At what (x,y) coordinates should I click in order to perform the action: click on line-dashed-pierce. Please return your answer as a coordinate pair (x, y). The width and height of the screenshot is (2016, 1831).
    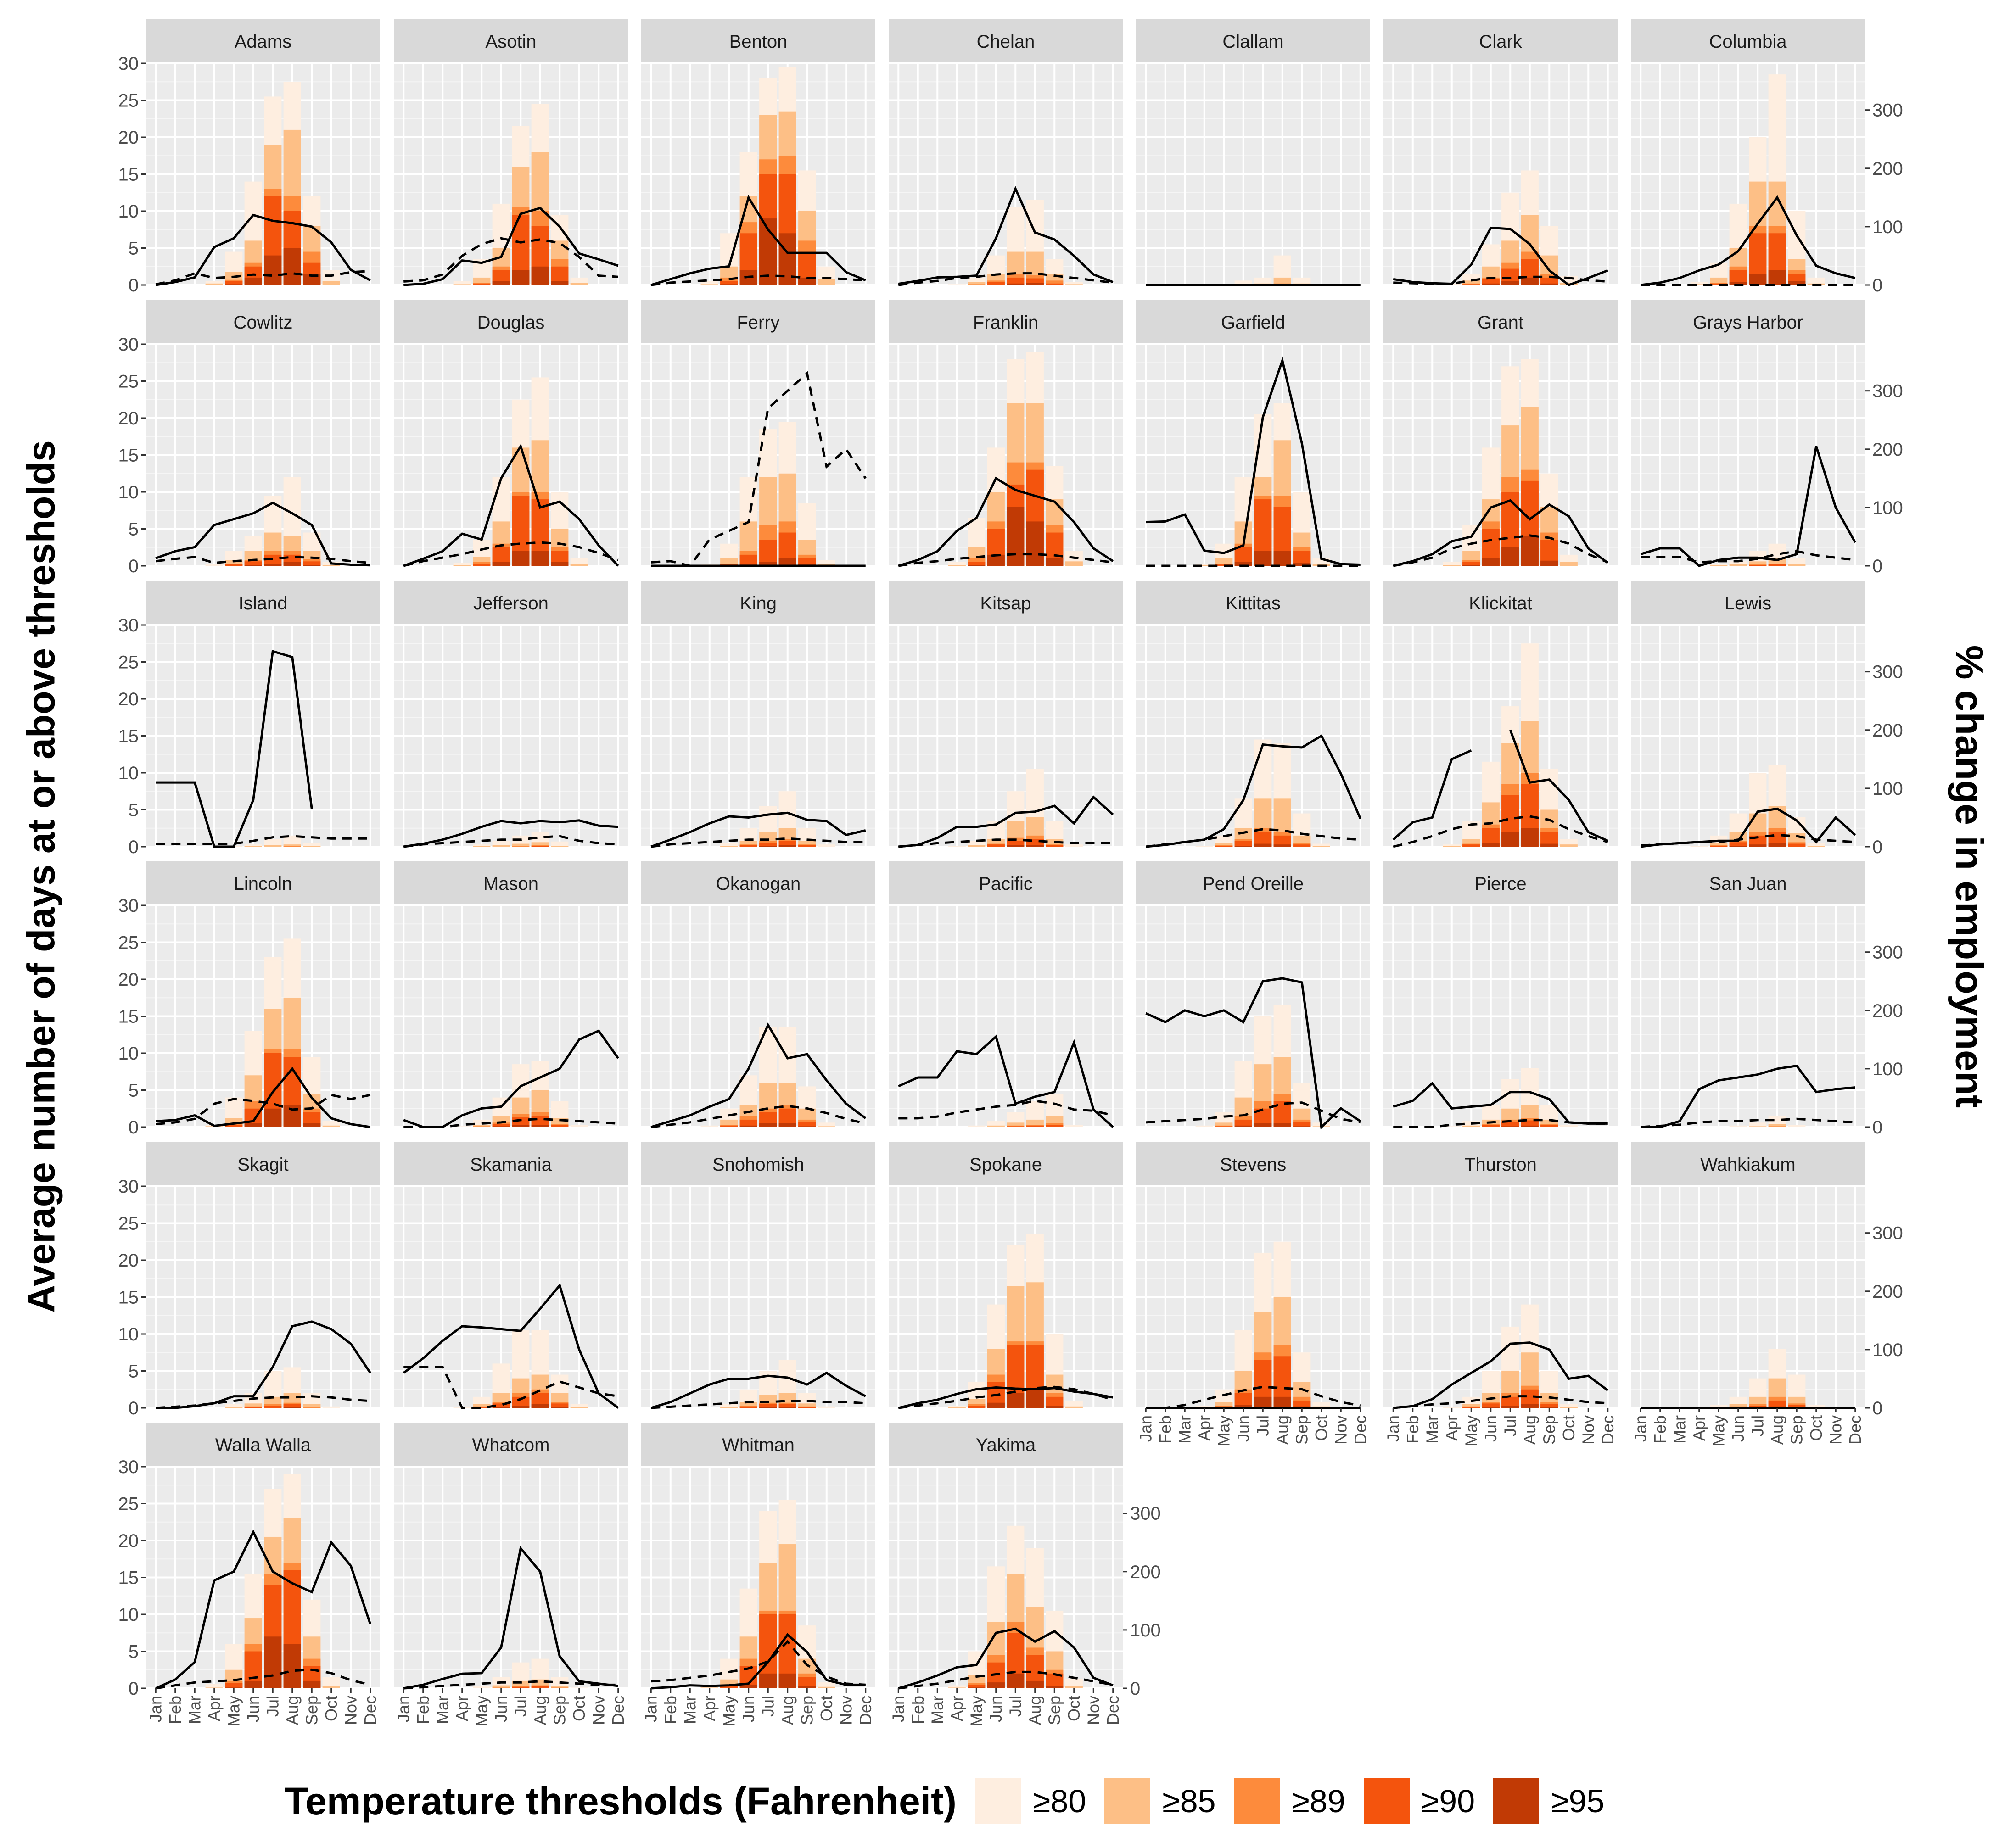
    Looking at the image, I should click on (1500, 1123).